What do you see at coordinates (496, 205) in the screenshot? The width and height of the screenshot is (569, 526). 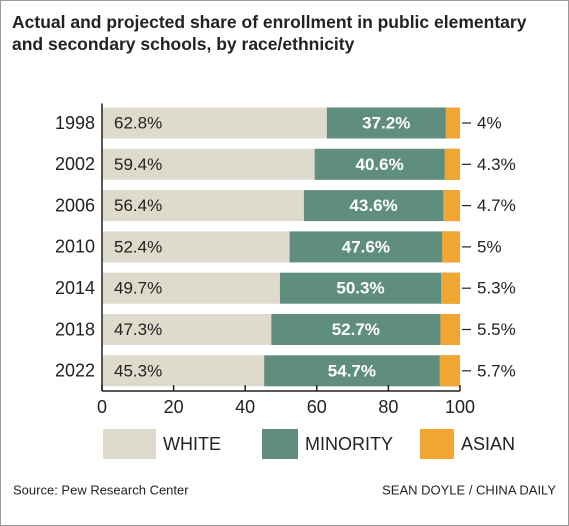 I see `value-label: 4.7%` at bounding box center [496, 205].